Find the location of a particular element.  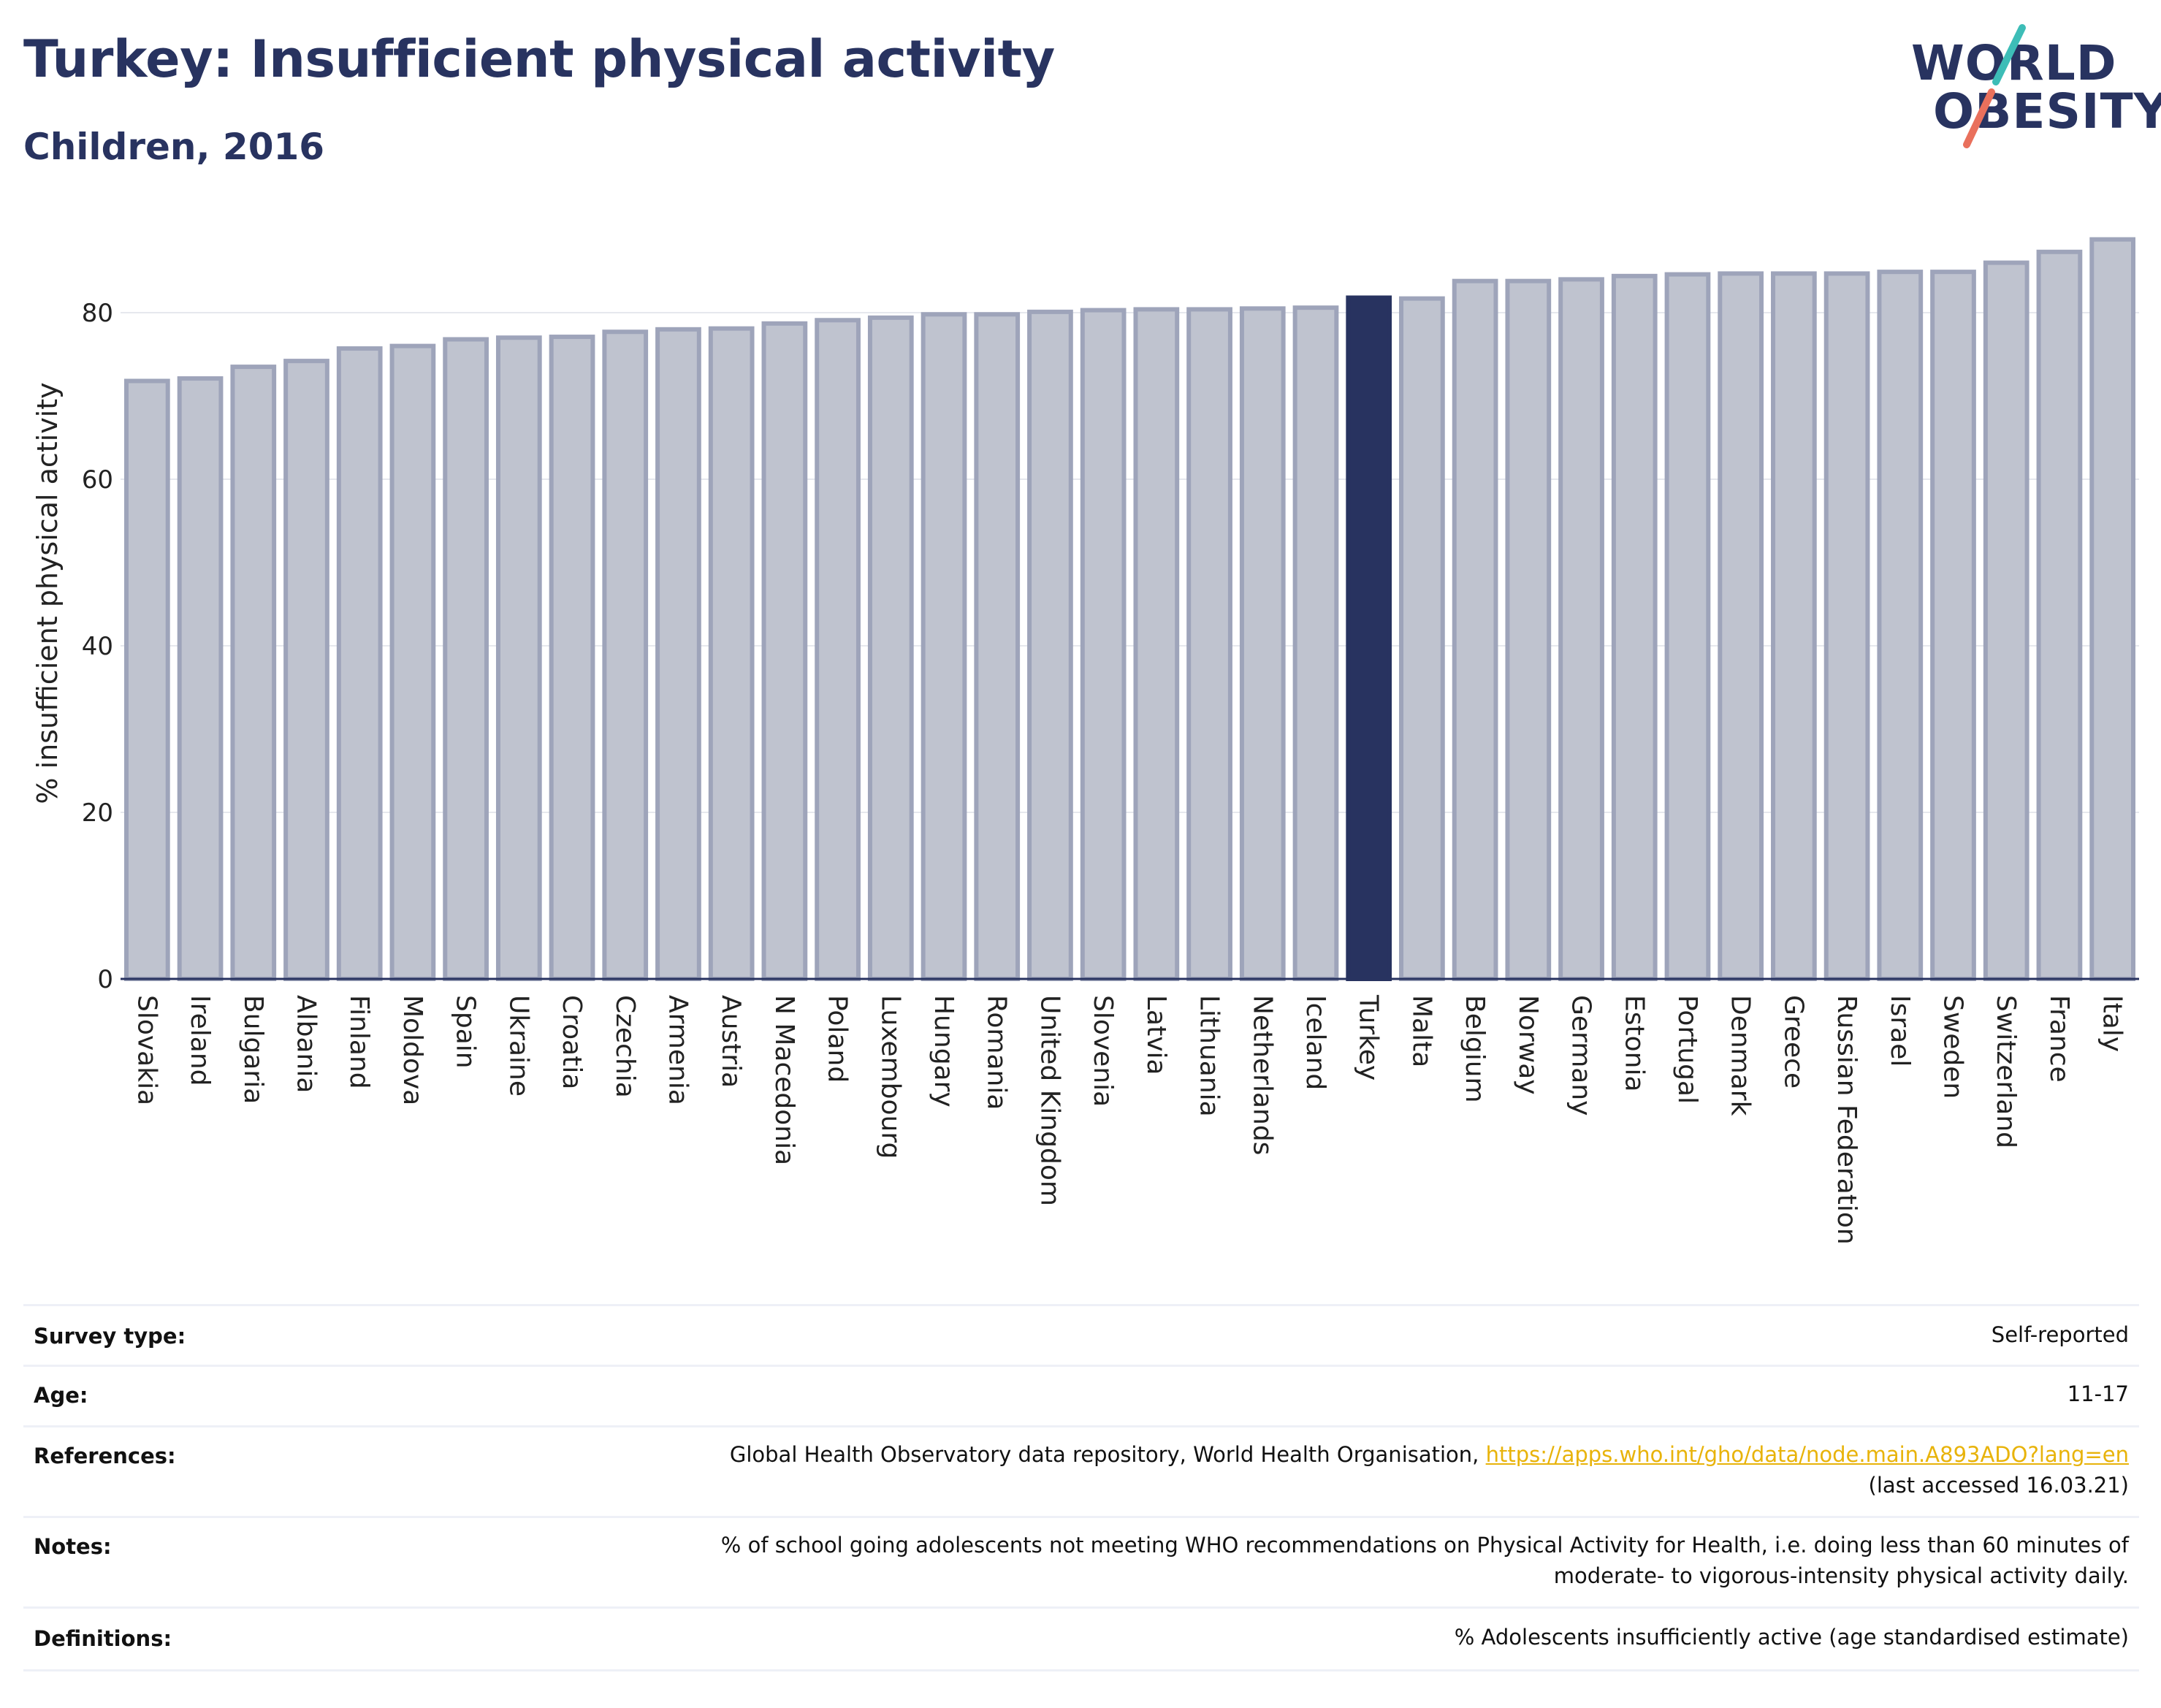

age-value: 11-17 is located at coordinates (2098, 1393).